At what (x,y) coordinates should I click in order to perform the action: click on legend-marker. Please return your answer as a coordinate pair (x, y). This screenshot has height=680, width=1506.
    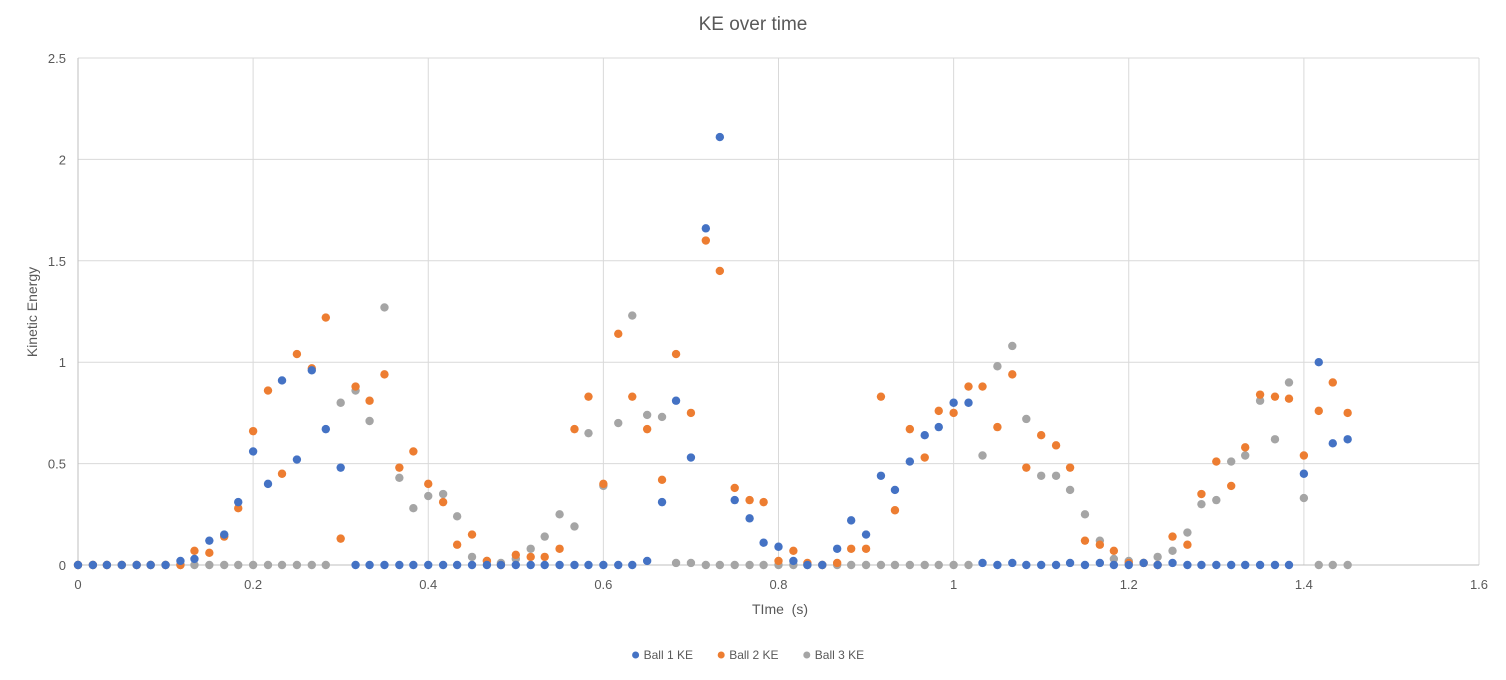
    Looking at the image, I should click on (807, 655).